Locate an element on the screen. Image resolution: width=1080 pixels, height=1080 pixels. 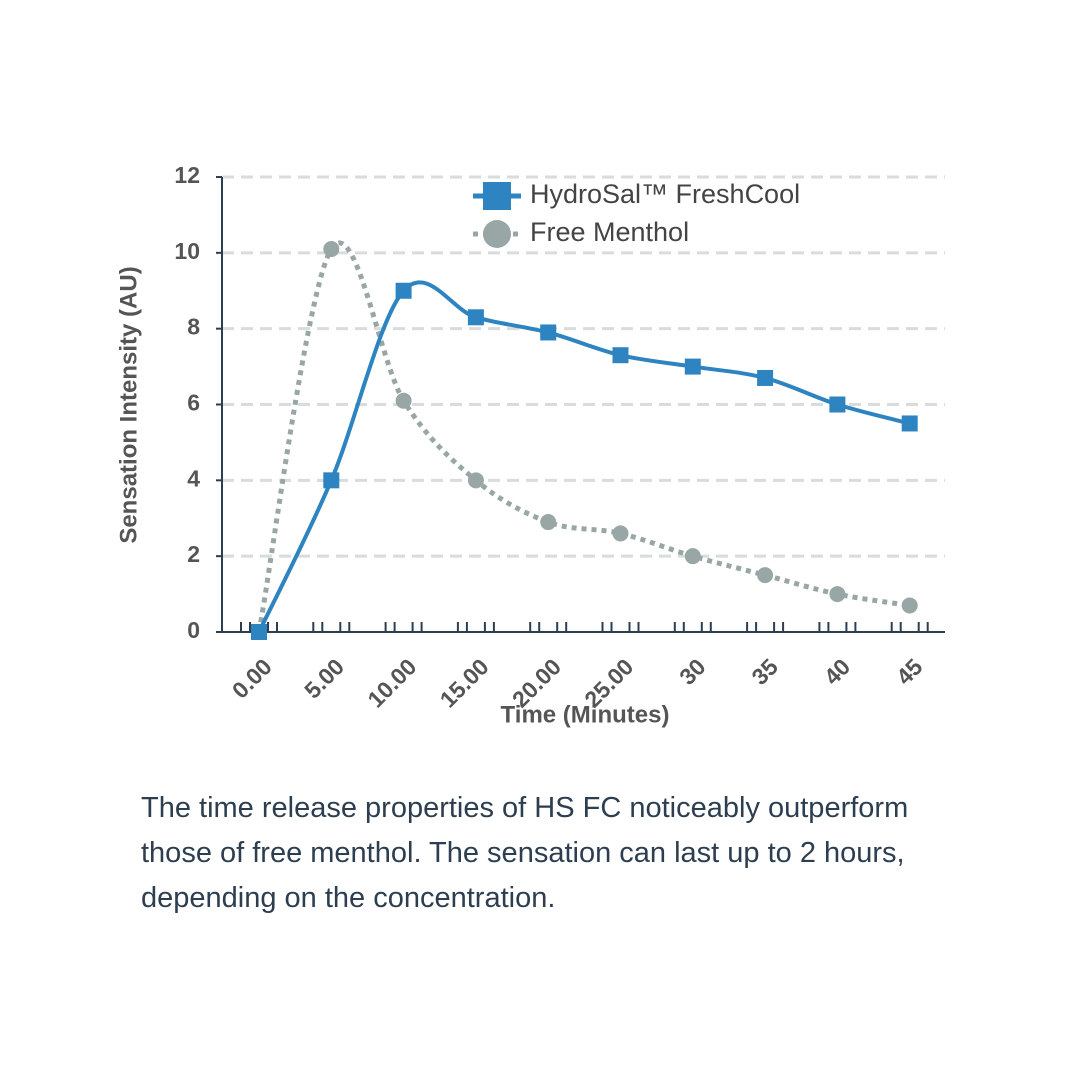
x-tick-label: 45 is located at coordinates (909, 671).